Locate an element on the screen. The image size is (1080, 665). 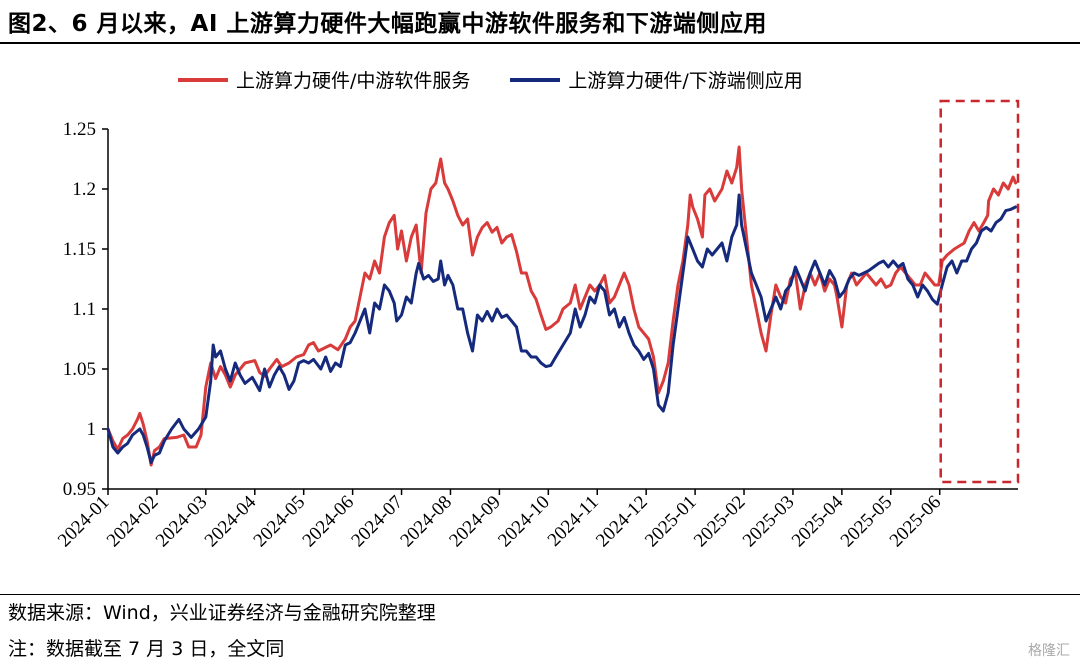
top-rule is located at coordinates (540, 43).